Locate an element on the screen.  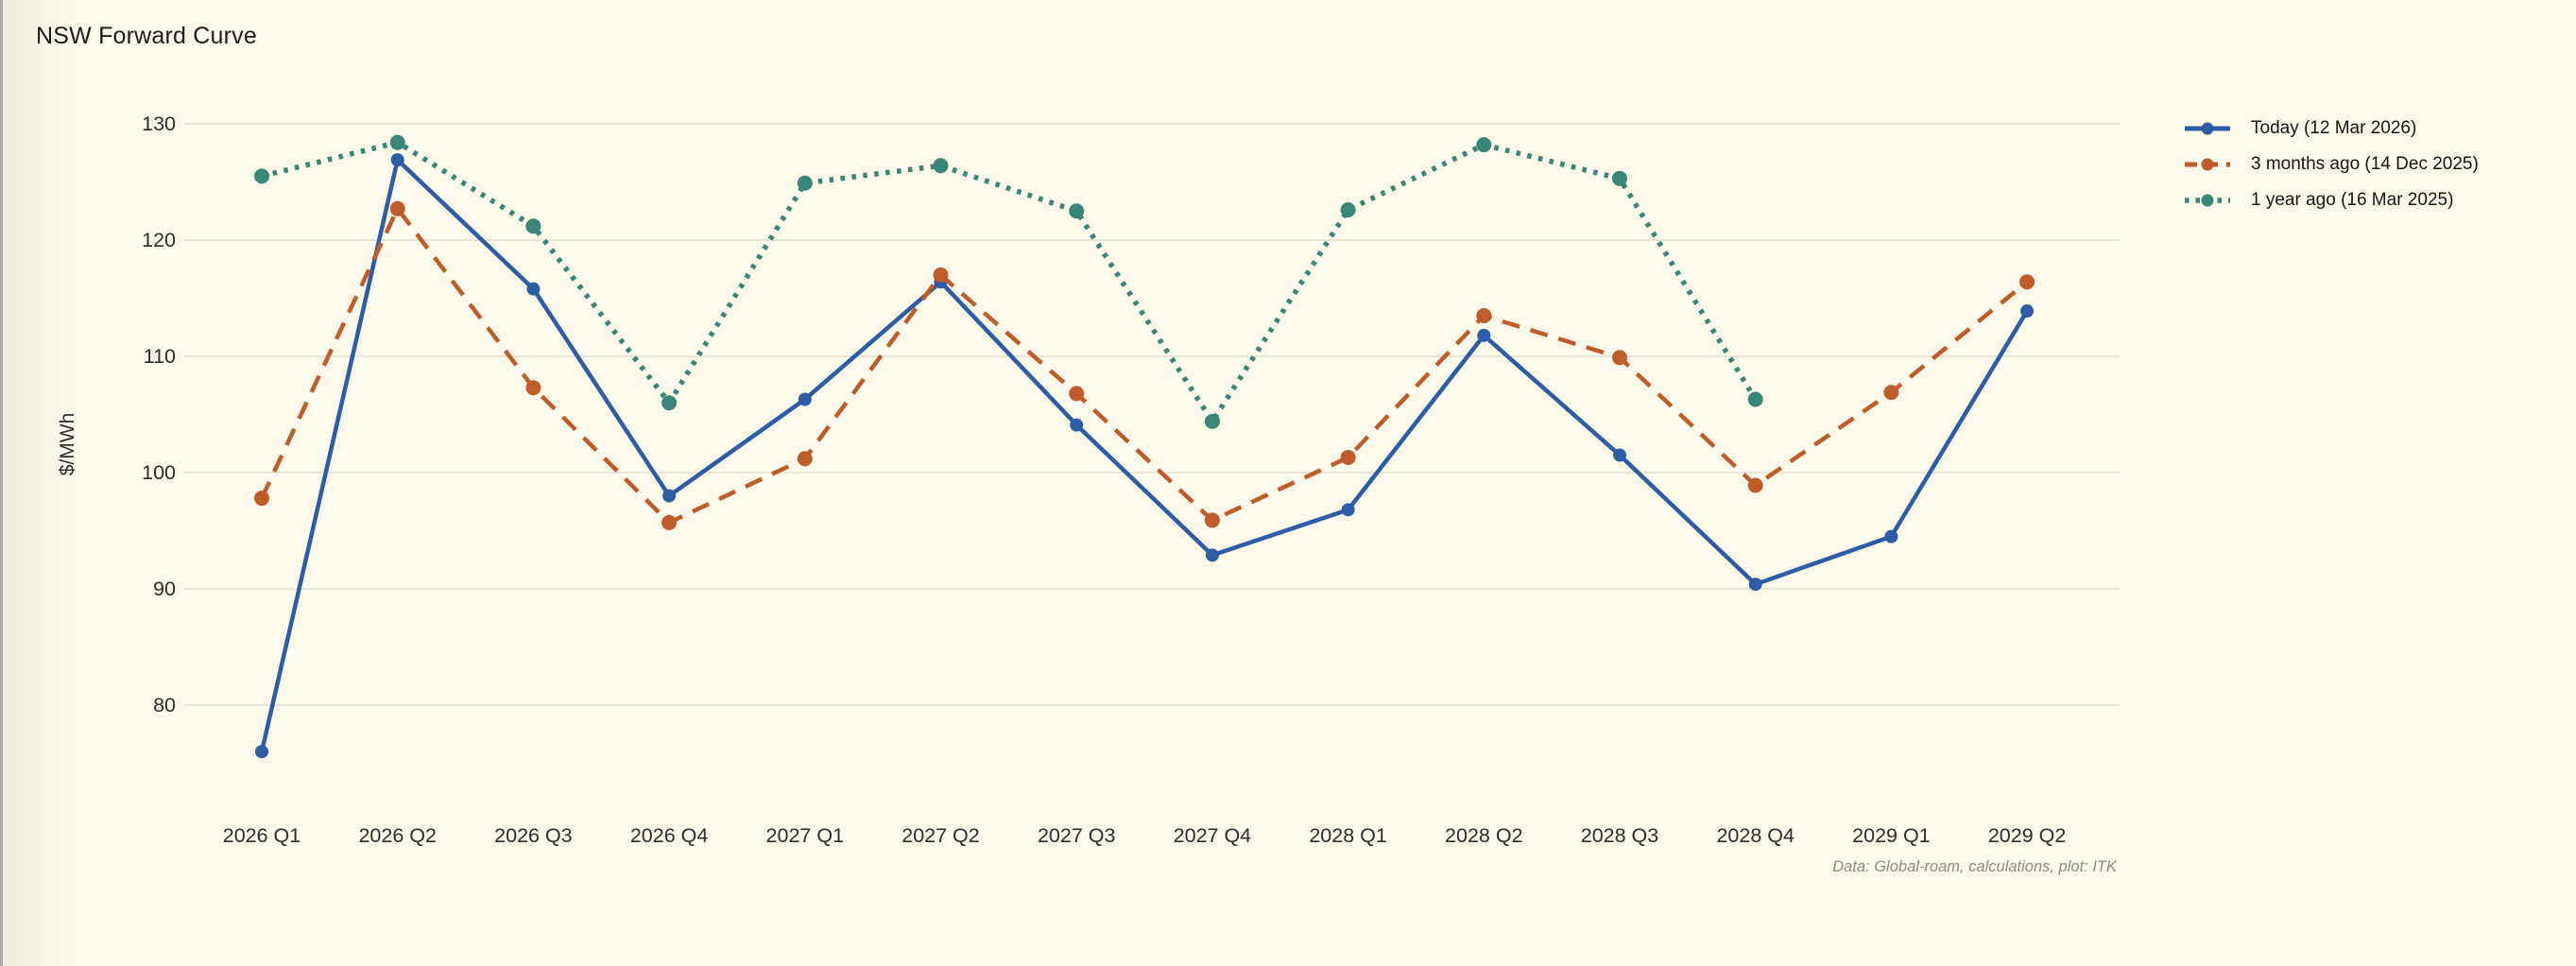
y-tick-label: 100 is located at coordinates (159, 473).